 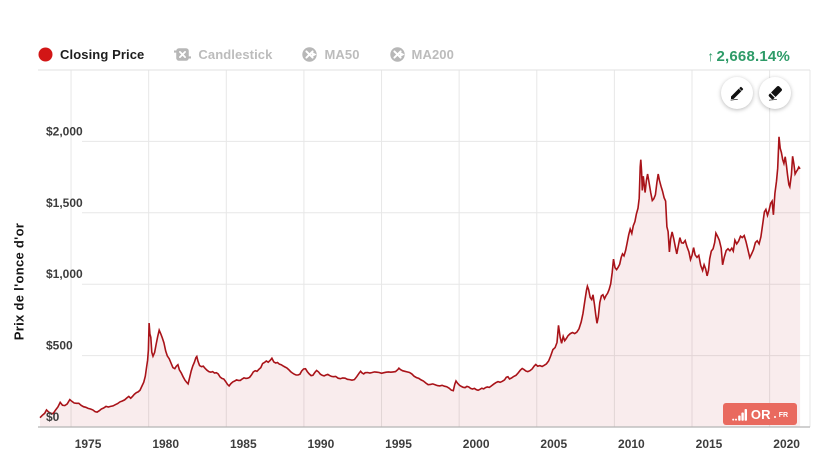 I want to click on y-tick-label: $500, so click(x=59, y=346).